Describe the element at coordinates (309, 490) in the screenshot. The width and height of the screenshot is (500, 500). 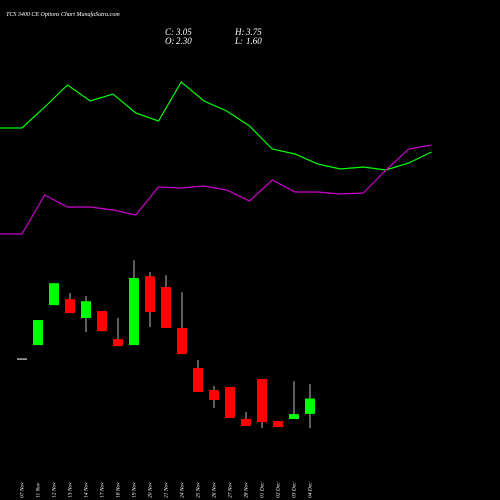
I see `x-tick-label: 04 Dec` at that location.